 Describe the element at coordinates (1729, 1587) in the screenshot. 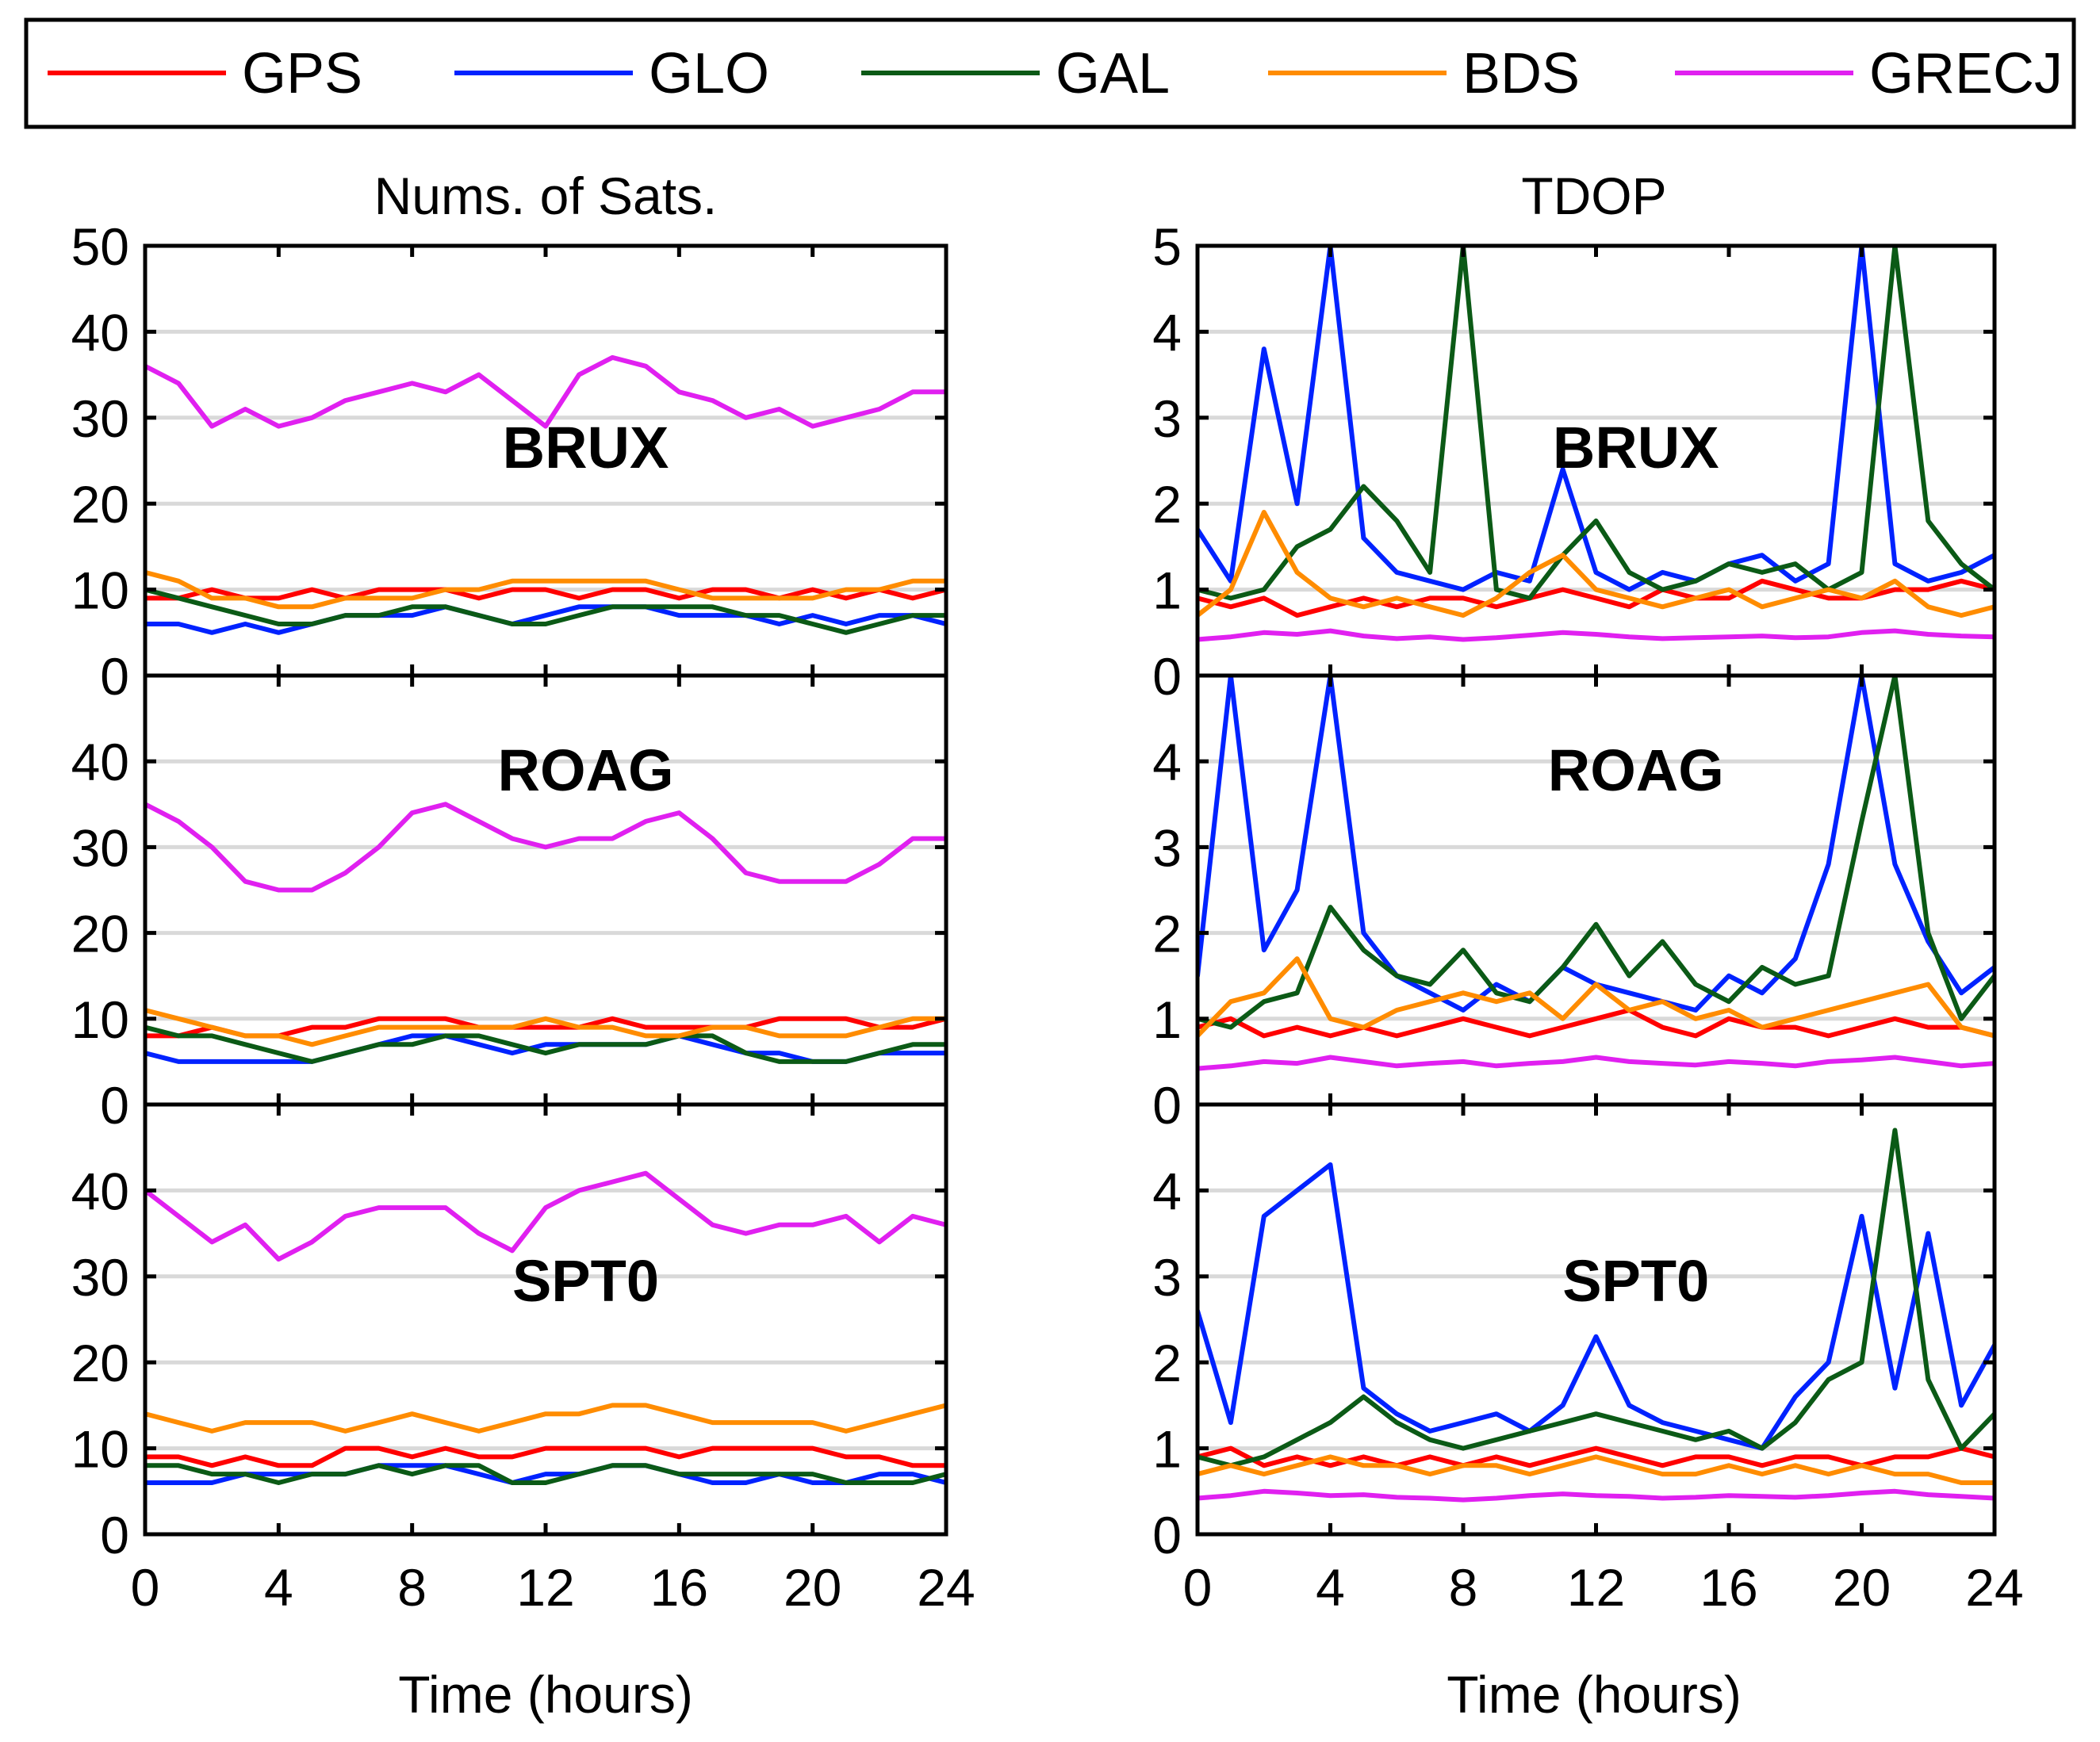

I see `x-tick-label-spt0-tdop: 16` at that location.